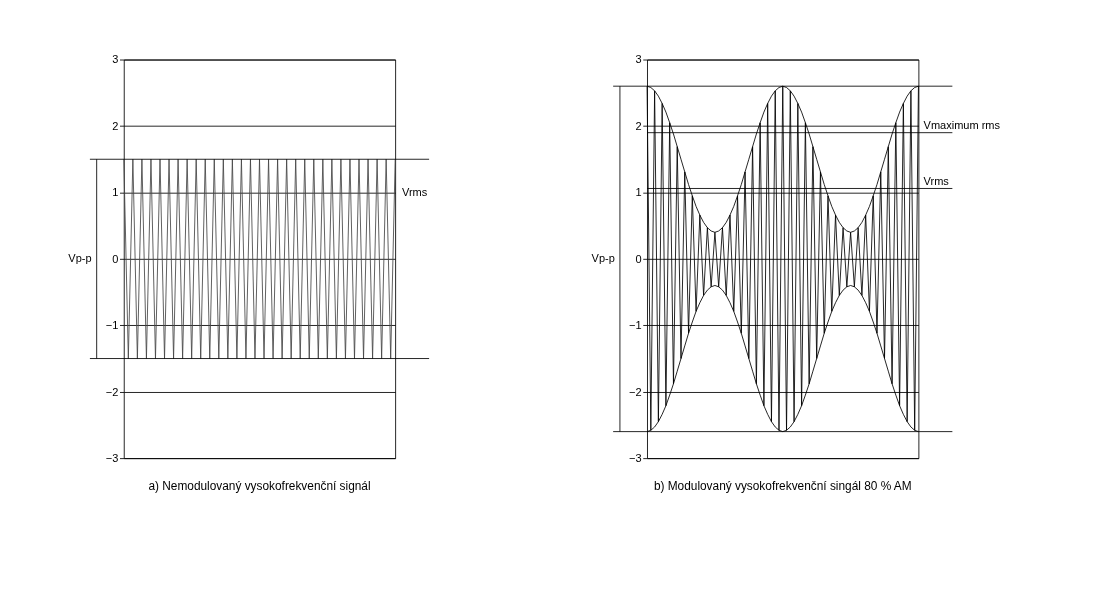 The height and width of the screenshot is (611, 1094). What do you see at coordinates (414, 191) in the screenshot?
I see `text: Vrms` at bounding box center [414, 191].